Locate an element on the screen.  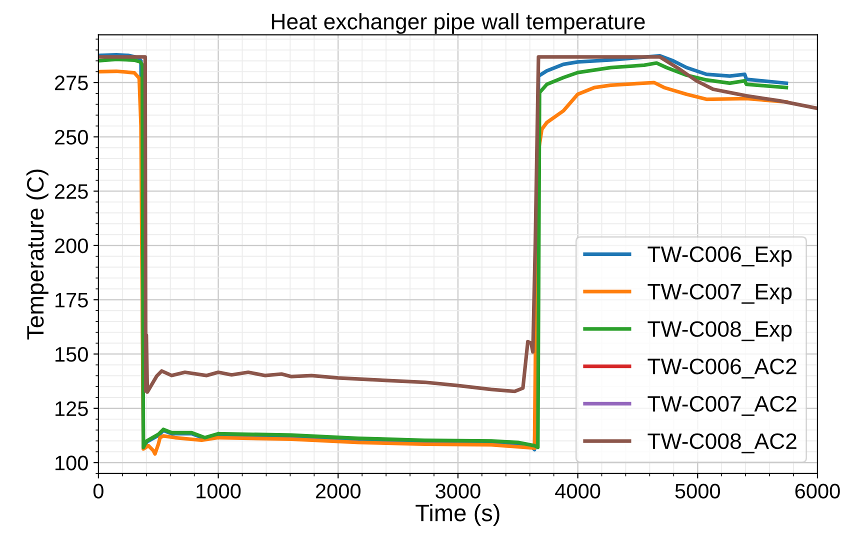
y-axis-title: Temperature (C) is located at coordinates (37, 255).